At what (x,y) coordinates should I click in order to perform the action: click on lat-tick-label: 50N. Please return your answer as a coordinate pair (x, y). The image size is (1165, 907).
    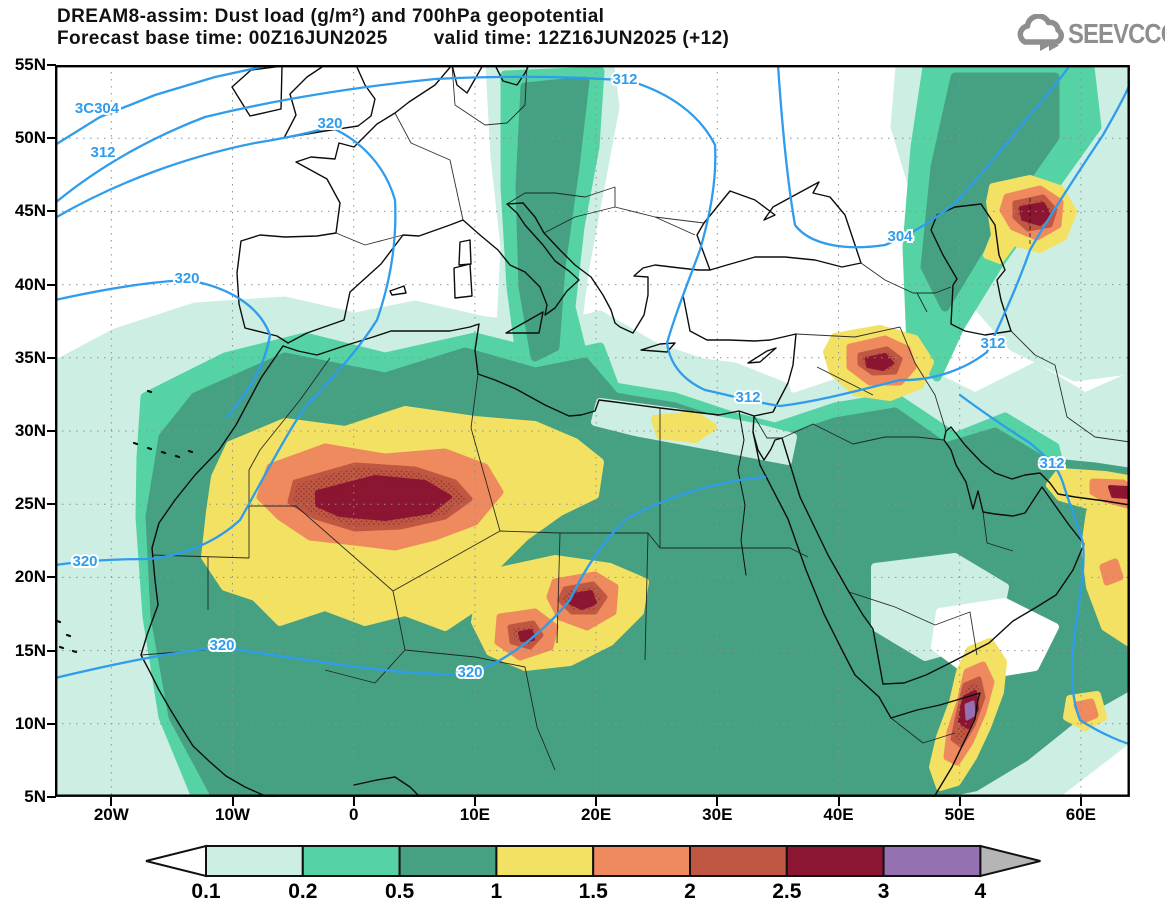
    Looking at the image, I should click on (30, 138).